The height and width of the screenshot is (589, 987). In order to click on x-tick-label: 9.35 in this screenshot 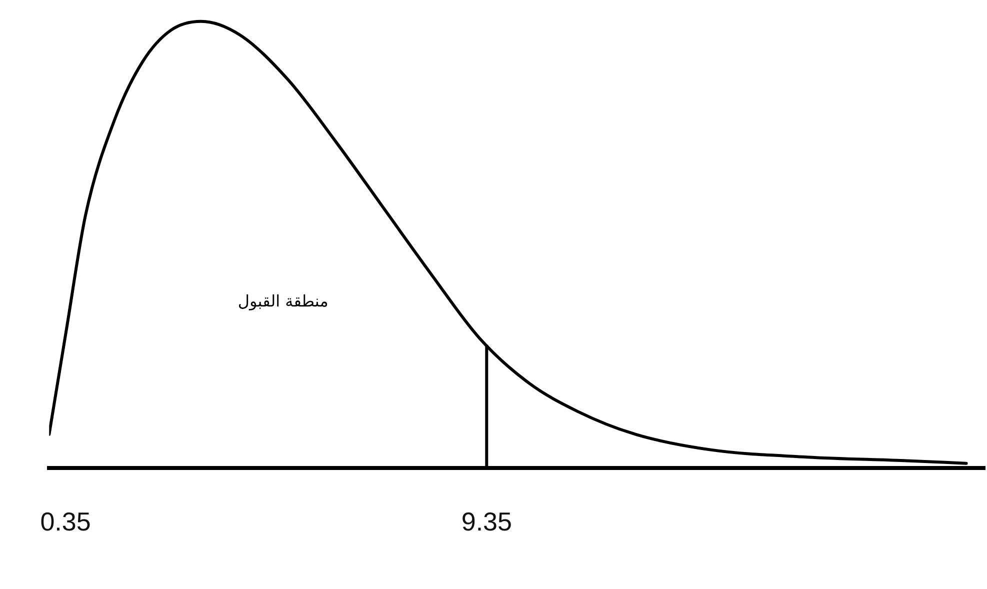, I will do `click(486, 521)`.